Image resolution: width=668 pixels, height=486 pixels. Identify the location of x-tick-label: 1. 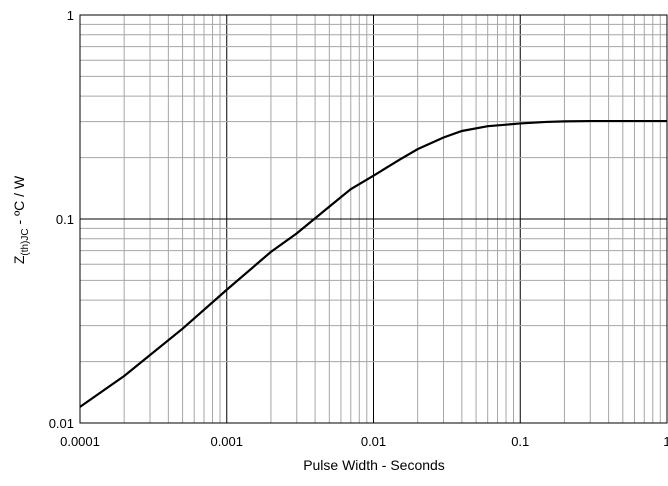
(665, 441).